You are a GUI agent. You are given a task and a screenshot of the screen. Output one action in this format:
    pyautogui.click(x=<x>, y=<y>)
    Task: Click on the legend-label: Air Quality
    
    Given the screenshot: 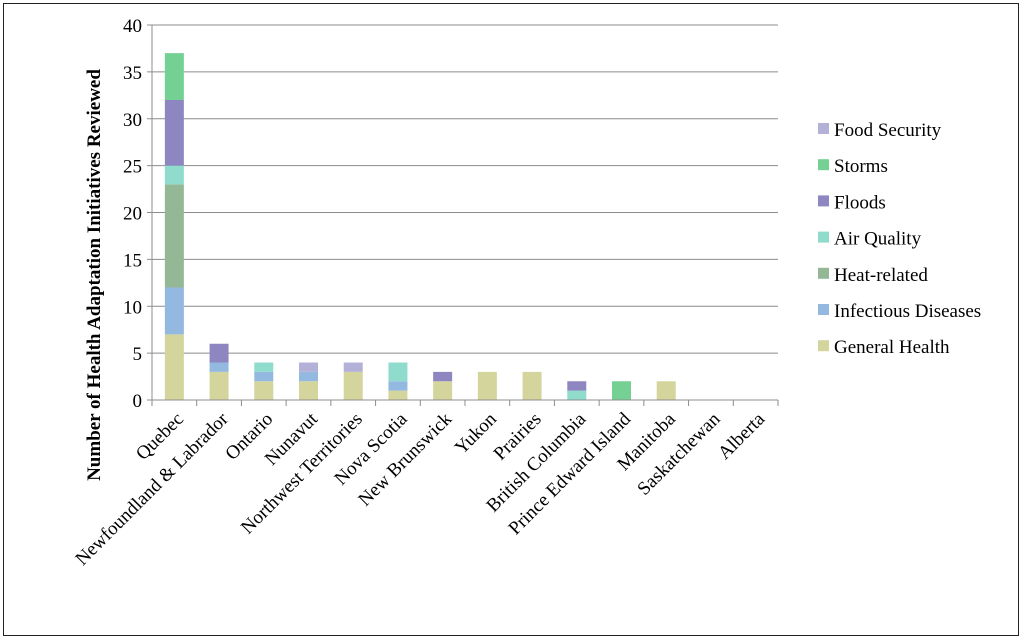 What is the action you would take?
    pyautogui.click(x=878, y=239)
    